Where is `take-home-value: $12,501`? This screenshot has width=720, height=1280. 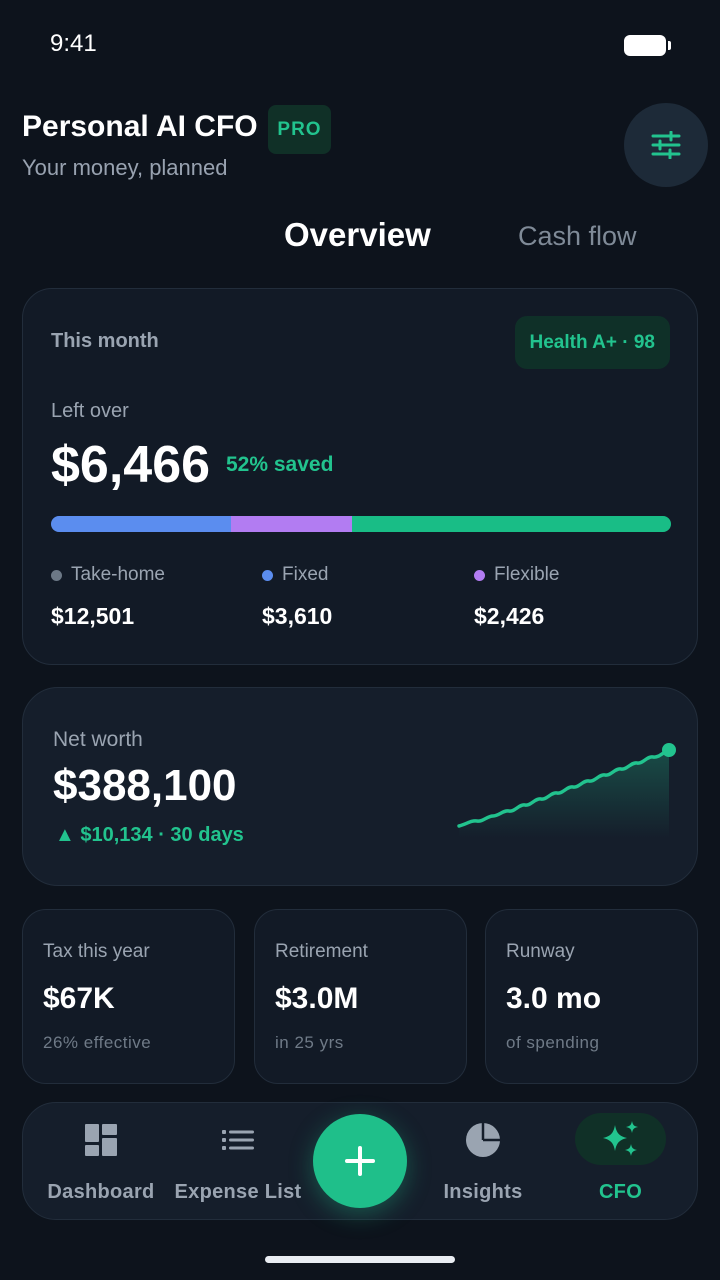 take-home-value: $12,501 is located at coordinates (93, 616).